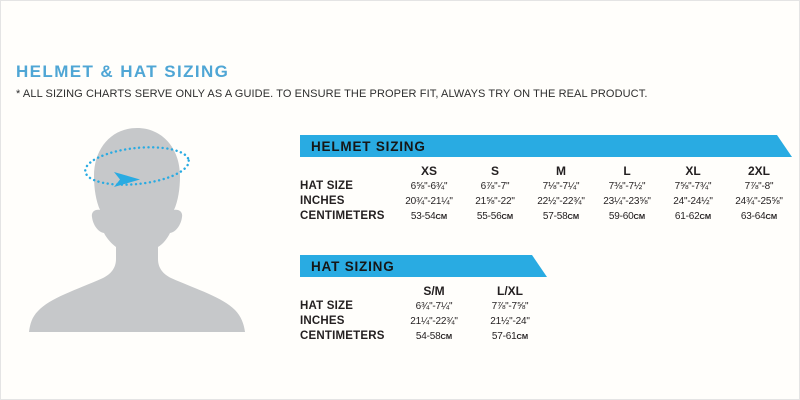  I want to click on hat-inches-sm: 21¼"-22¾", so click(434, 321).